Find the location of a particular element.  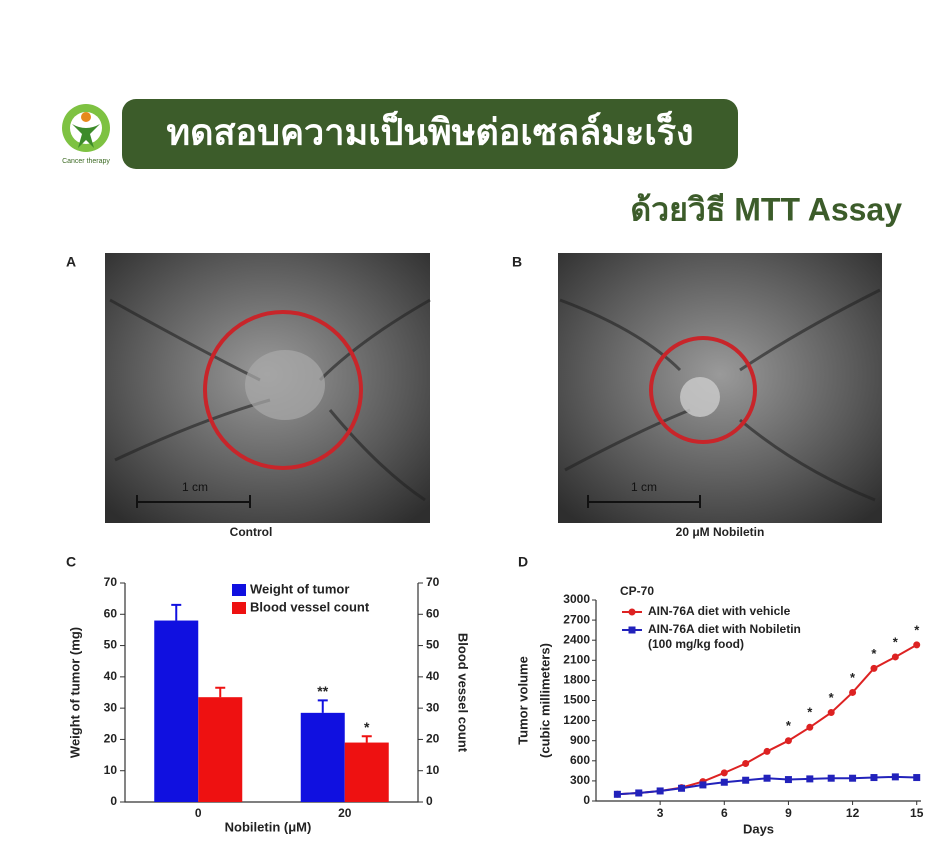

y2-tick-label: 70 is located at coordinates (433, 582).